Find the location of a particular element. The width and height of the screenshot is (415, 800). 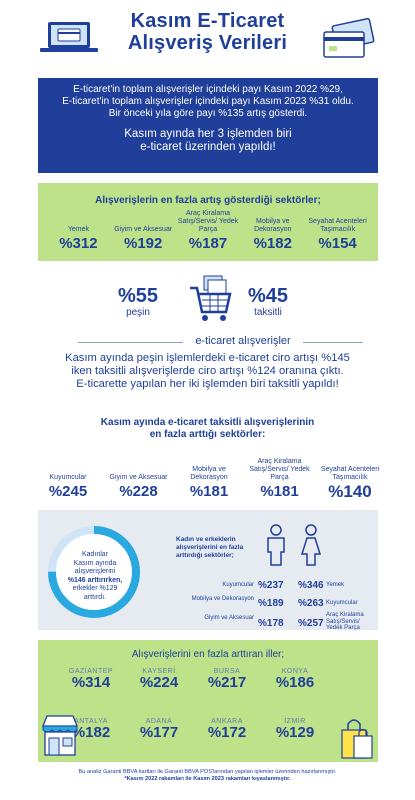

laptop-icon is located at coordinates (69, 37).